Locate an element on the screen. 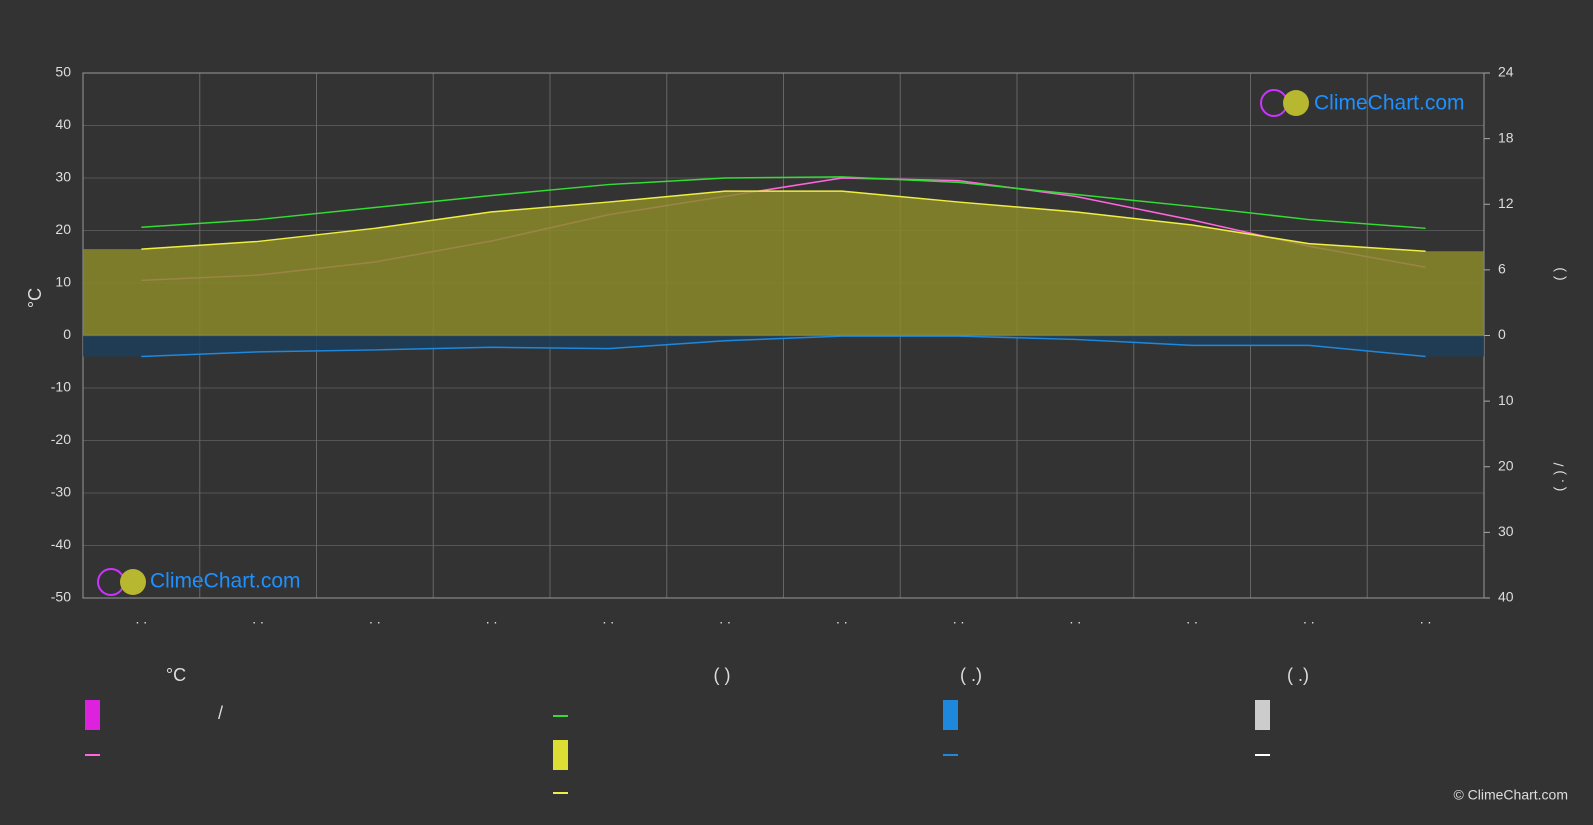  legend-heading: °C is located at coordinates (176, 675).